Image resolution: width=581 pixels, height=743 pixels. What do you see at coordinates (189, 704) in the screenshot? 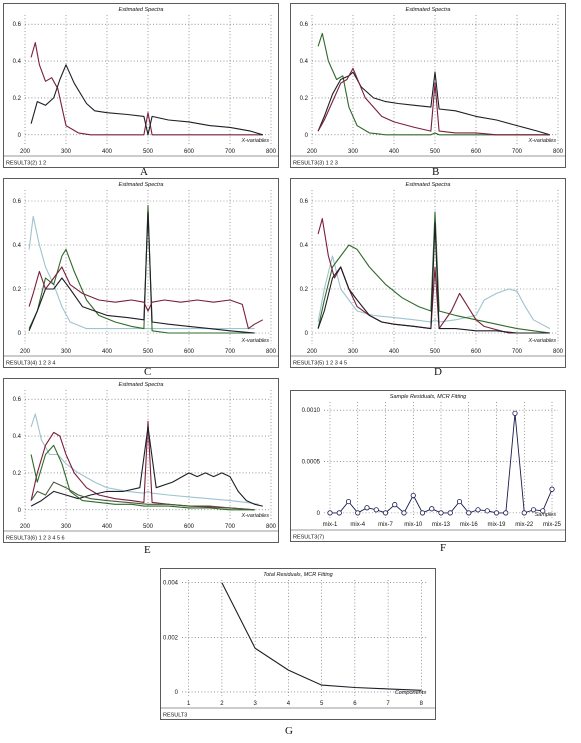
I see `x-tick-label: 1` at bounding box center [189, 704].